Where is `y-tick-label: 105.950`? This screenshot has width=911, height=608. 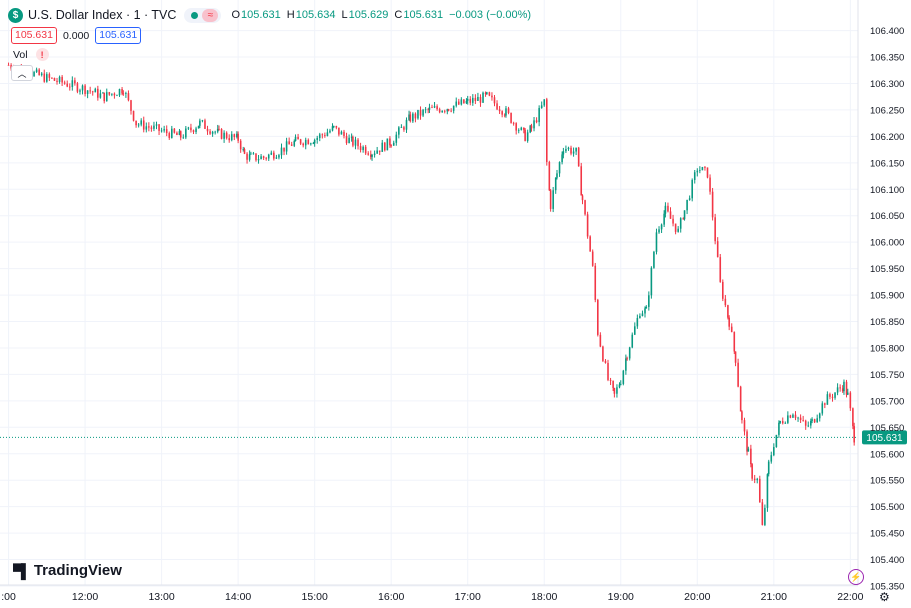 y-tick-label: 105.950 is located at coordinates (887, 269).